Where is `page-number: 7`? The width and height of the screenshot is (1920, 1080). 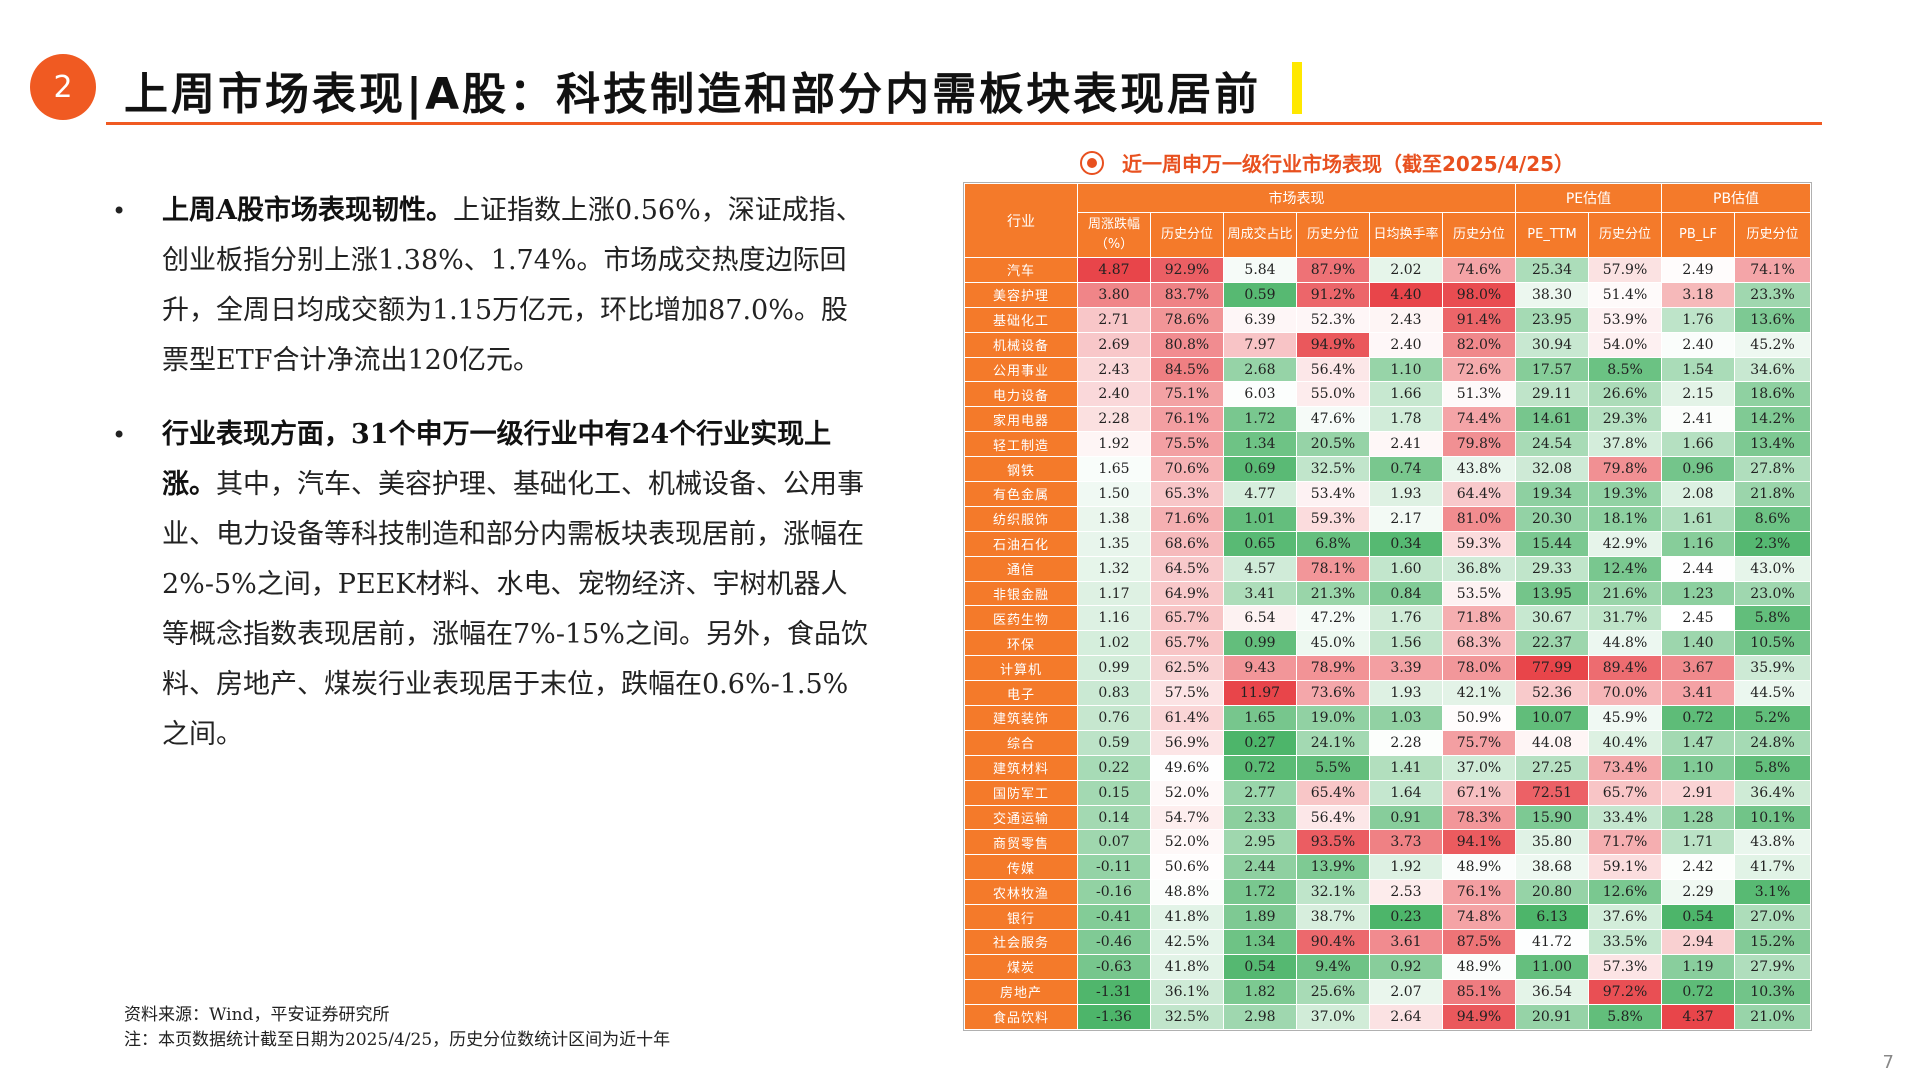
page-number: 7 is located at coordinates (1888, 1062).